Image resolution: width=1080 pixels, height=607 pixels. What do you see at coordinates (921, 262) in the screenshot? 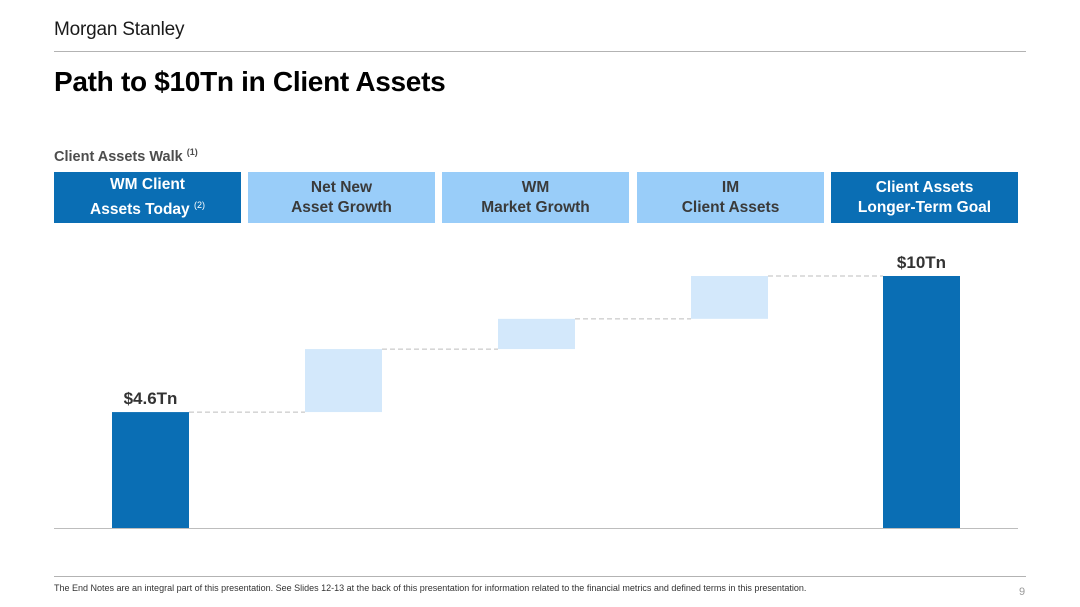
I see `bar-value-label: $10Tn` at bounding box center [921, 262].